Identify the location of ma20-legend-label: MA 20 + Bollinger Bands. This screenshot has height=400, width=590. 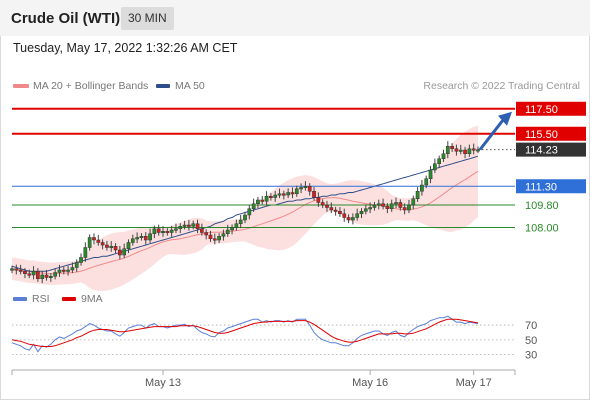
(91, 86).